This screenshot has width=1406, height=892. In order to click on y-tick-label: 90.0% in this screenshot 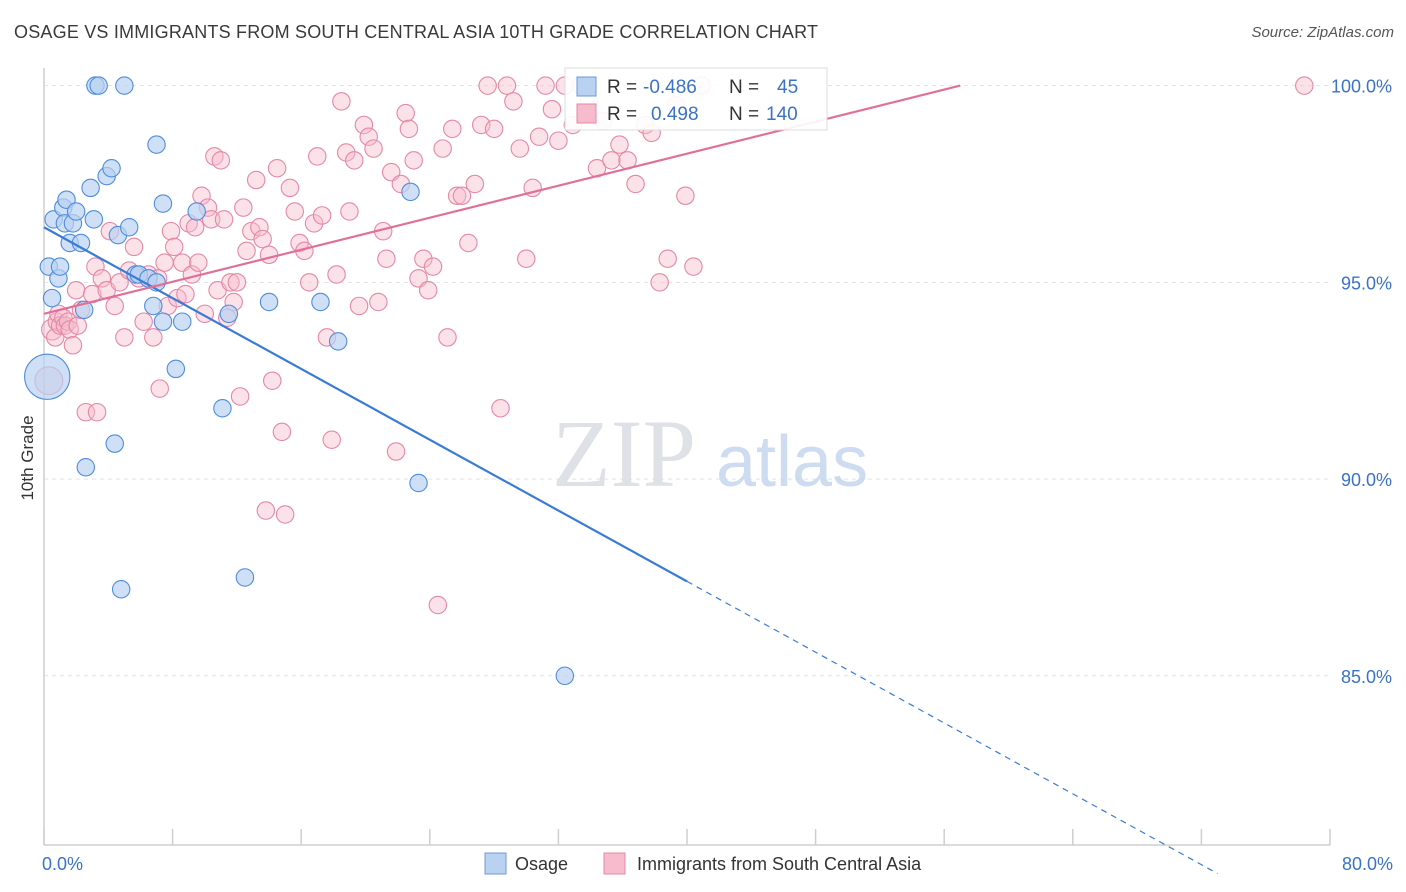, I will do `click(1366, 480)`.